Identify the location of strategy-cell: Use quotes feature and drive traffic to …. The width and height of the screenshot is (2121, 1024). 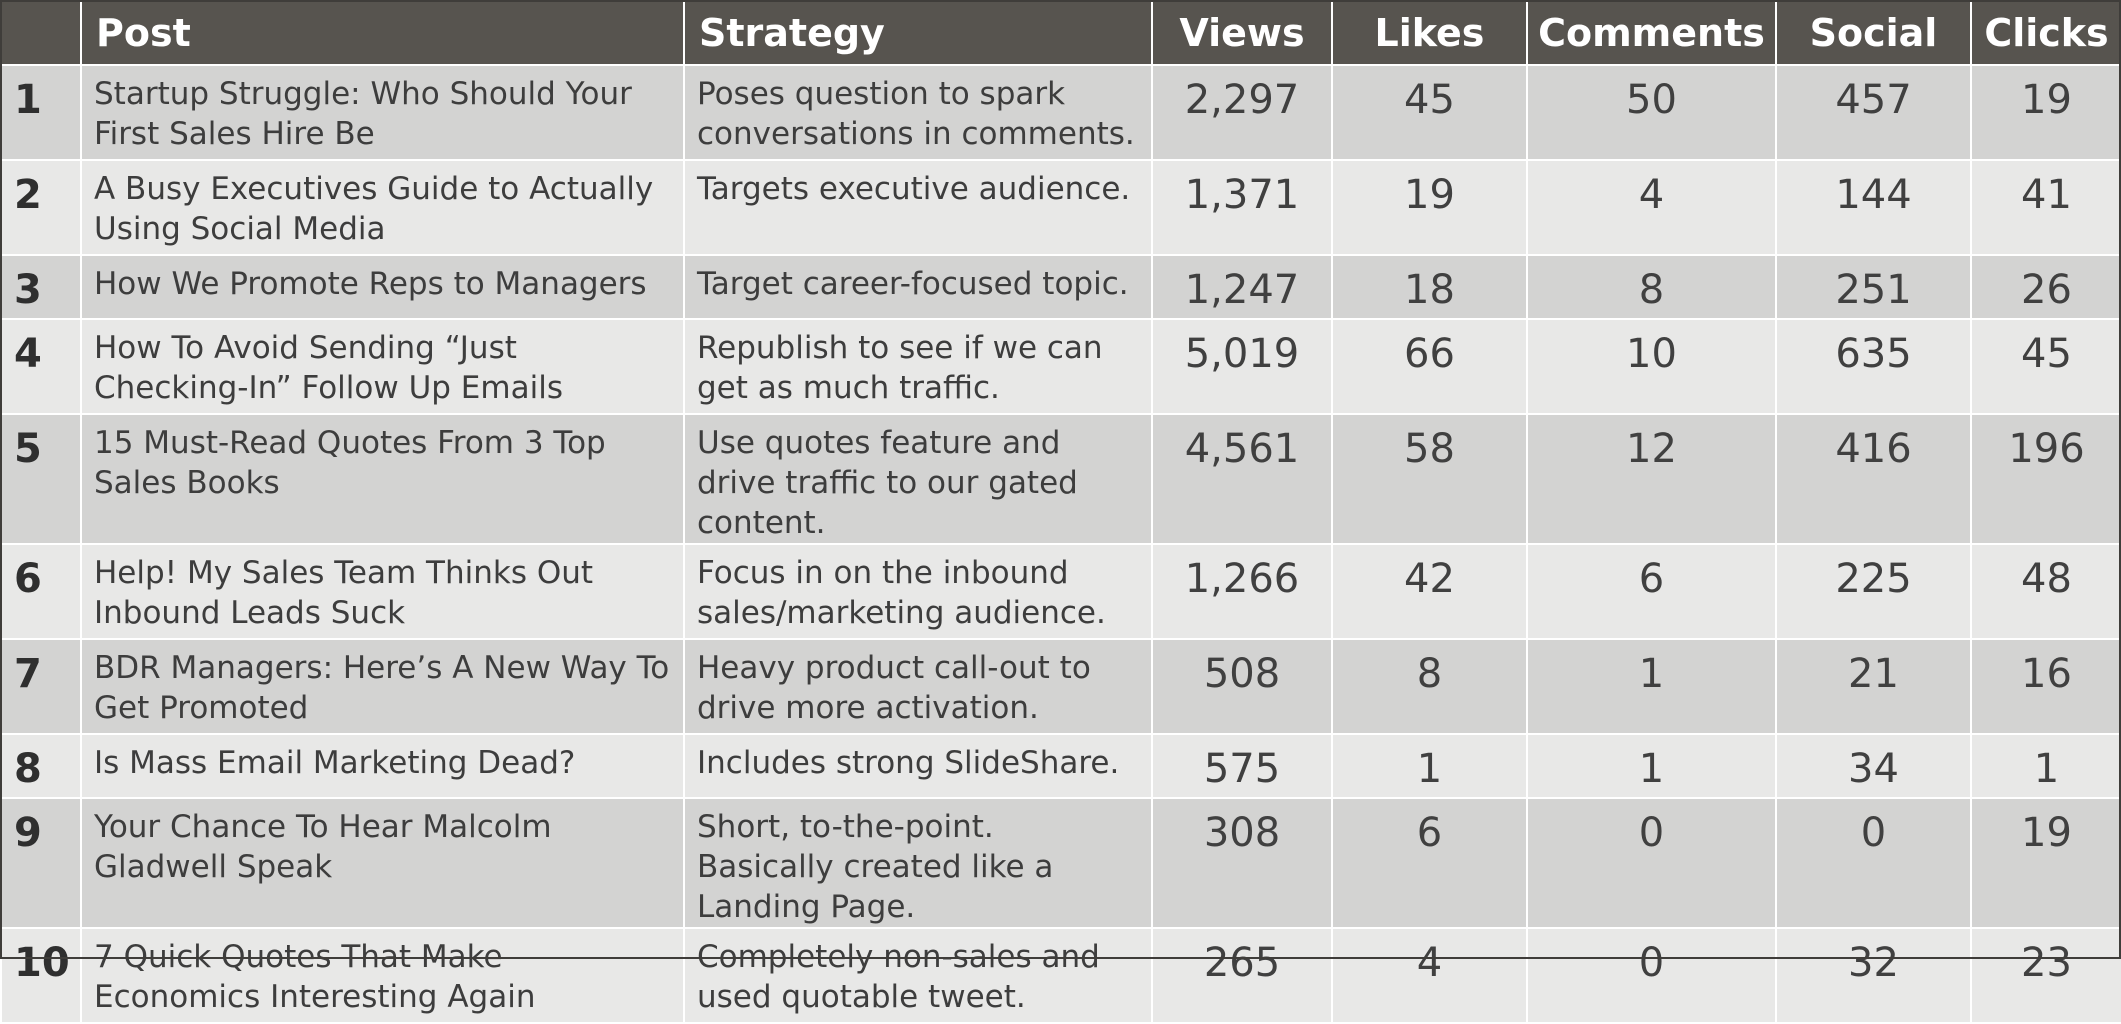
(918, 479).